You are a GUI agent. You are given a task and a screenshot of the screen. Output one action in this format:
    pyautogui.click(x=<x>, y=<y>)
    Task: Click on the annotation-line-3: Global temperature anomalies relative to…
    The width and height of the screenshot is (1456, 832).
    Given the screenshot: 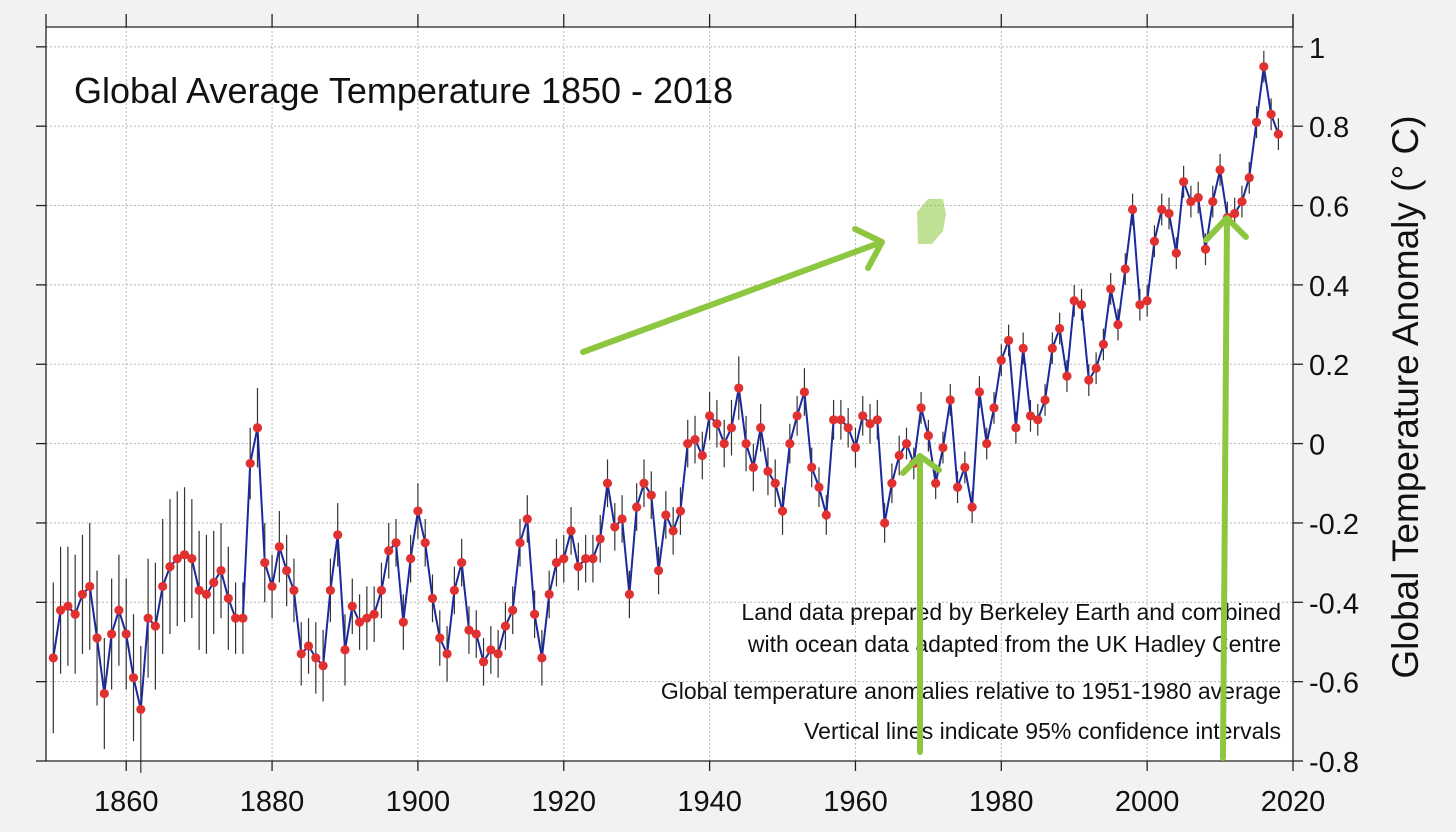 What is the action you would take?
    pyautogui.click(x=971, y=691)
    